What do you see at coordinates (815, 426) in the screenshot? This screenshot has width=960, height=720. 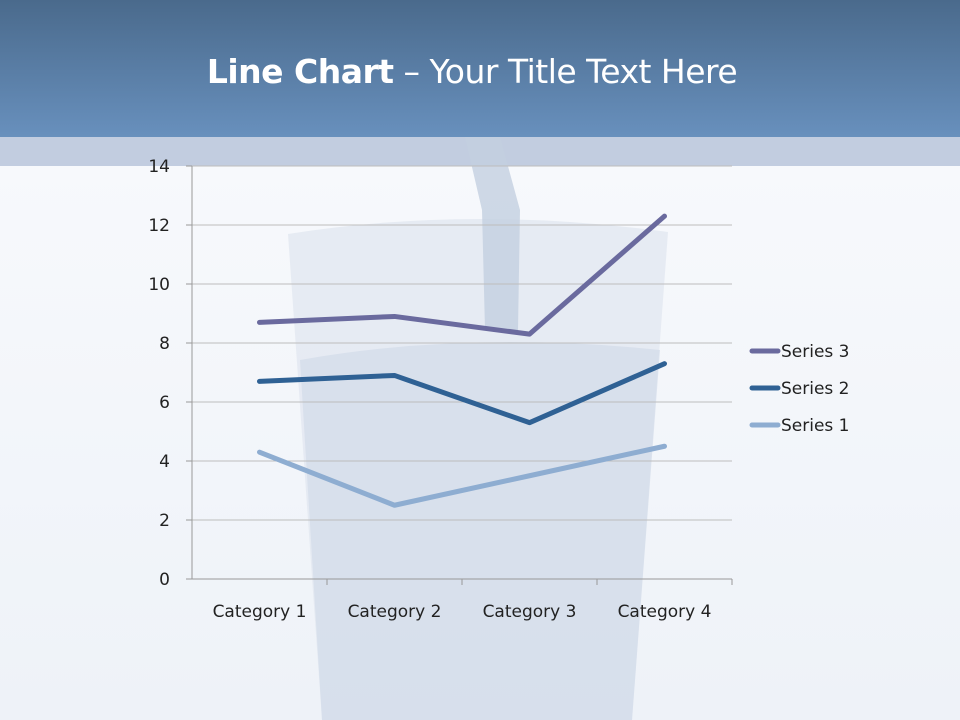 I see `legend-label: Series 1` at bounding box center [815, 426].